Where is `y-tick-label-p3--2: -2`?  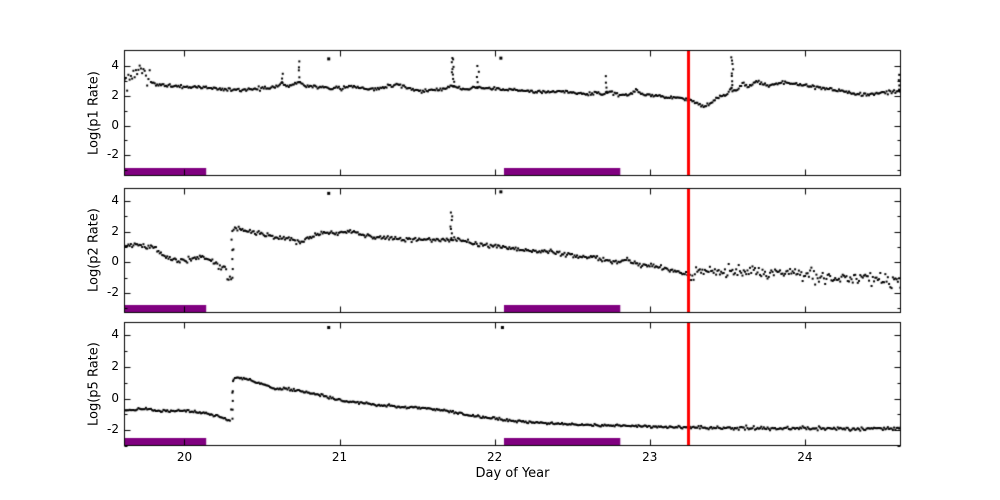 y-tick-label-p3--2: -2 is located at coordinates (113, 429).